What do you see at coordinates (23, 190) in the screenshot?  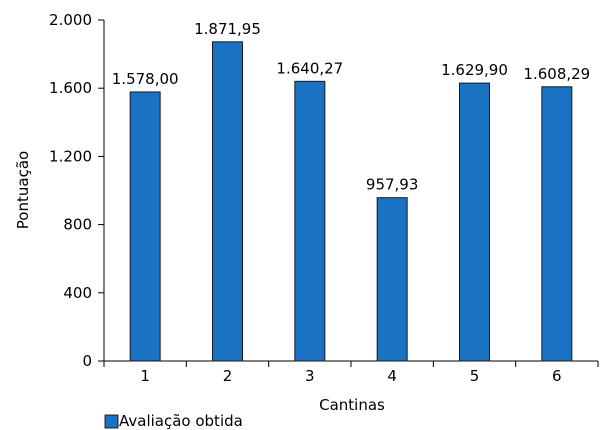 I see `y-axis-title: Pontuação` at bounding box center [23, 190].